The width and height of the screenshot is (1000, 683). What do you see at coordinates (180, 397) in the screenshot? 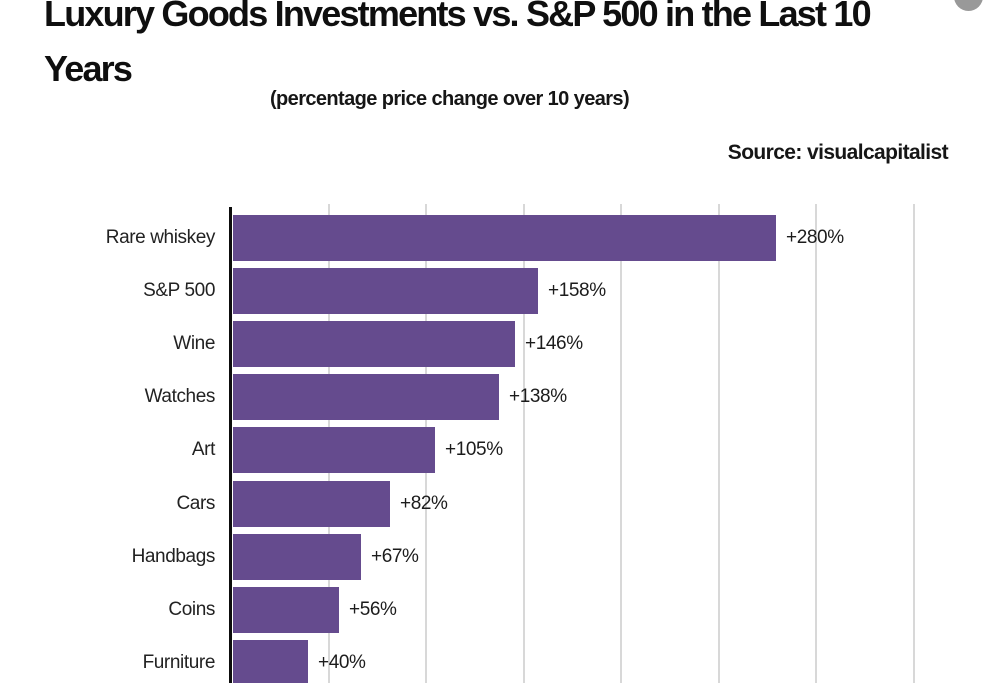
I see `category-label: Watches` at bounding box center [180, 397].